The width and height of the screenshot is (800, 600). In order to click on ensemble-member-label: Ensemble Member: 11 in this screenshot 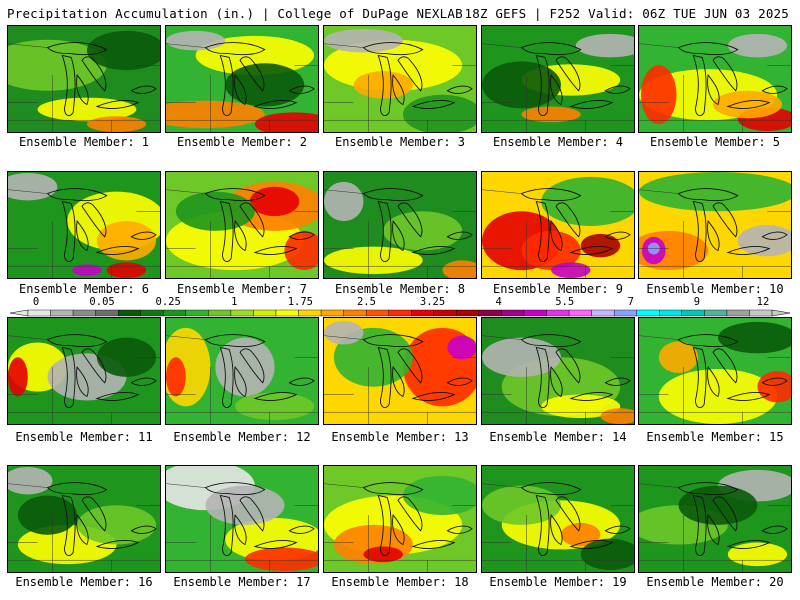, I will do `click(84, 437)`.